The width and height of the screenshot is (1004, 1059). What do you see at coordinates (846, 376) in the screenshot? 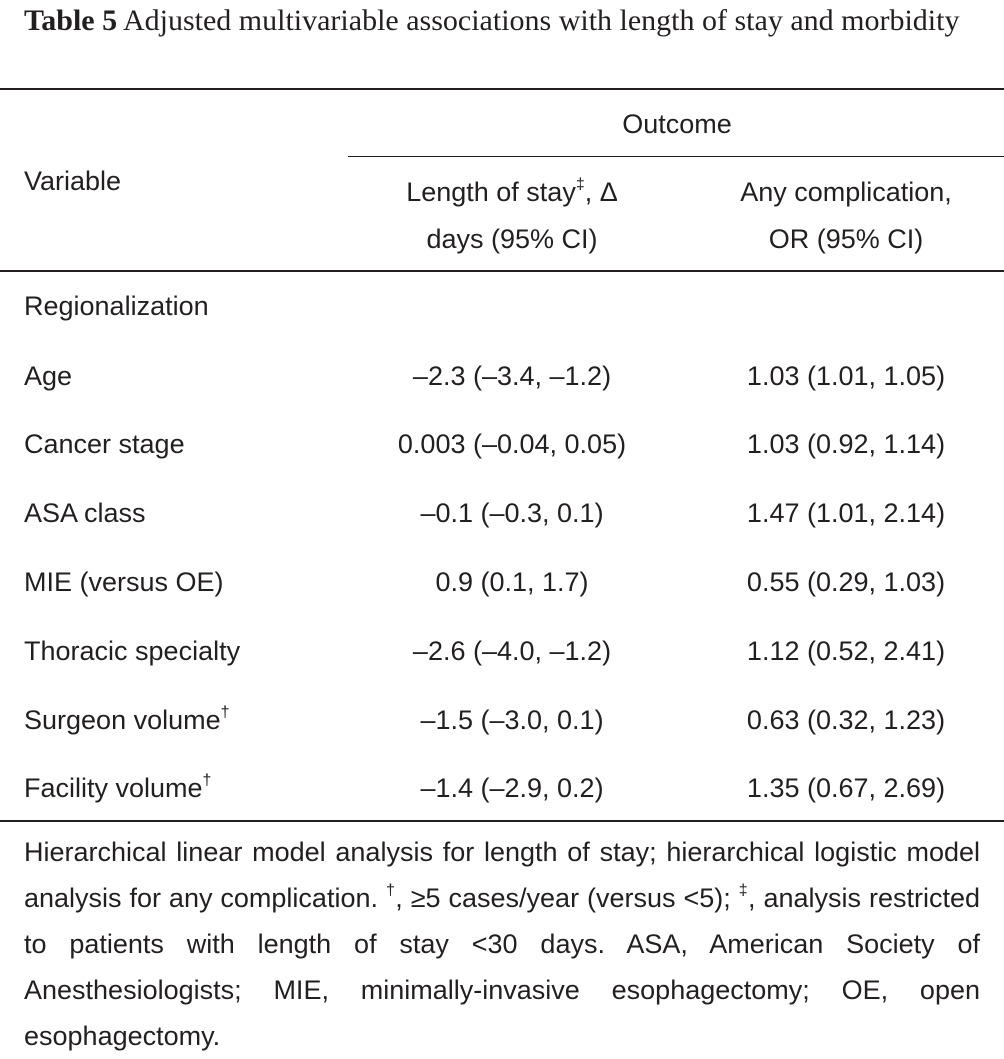
I see `row-complication: 1.03 (1.01, 1.05)` at bounding box center [846, 376].